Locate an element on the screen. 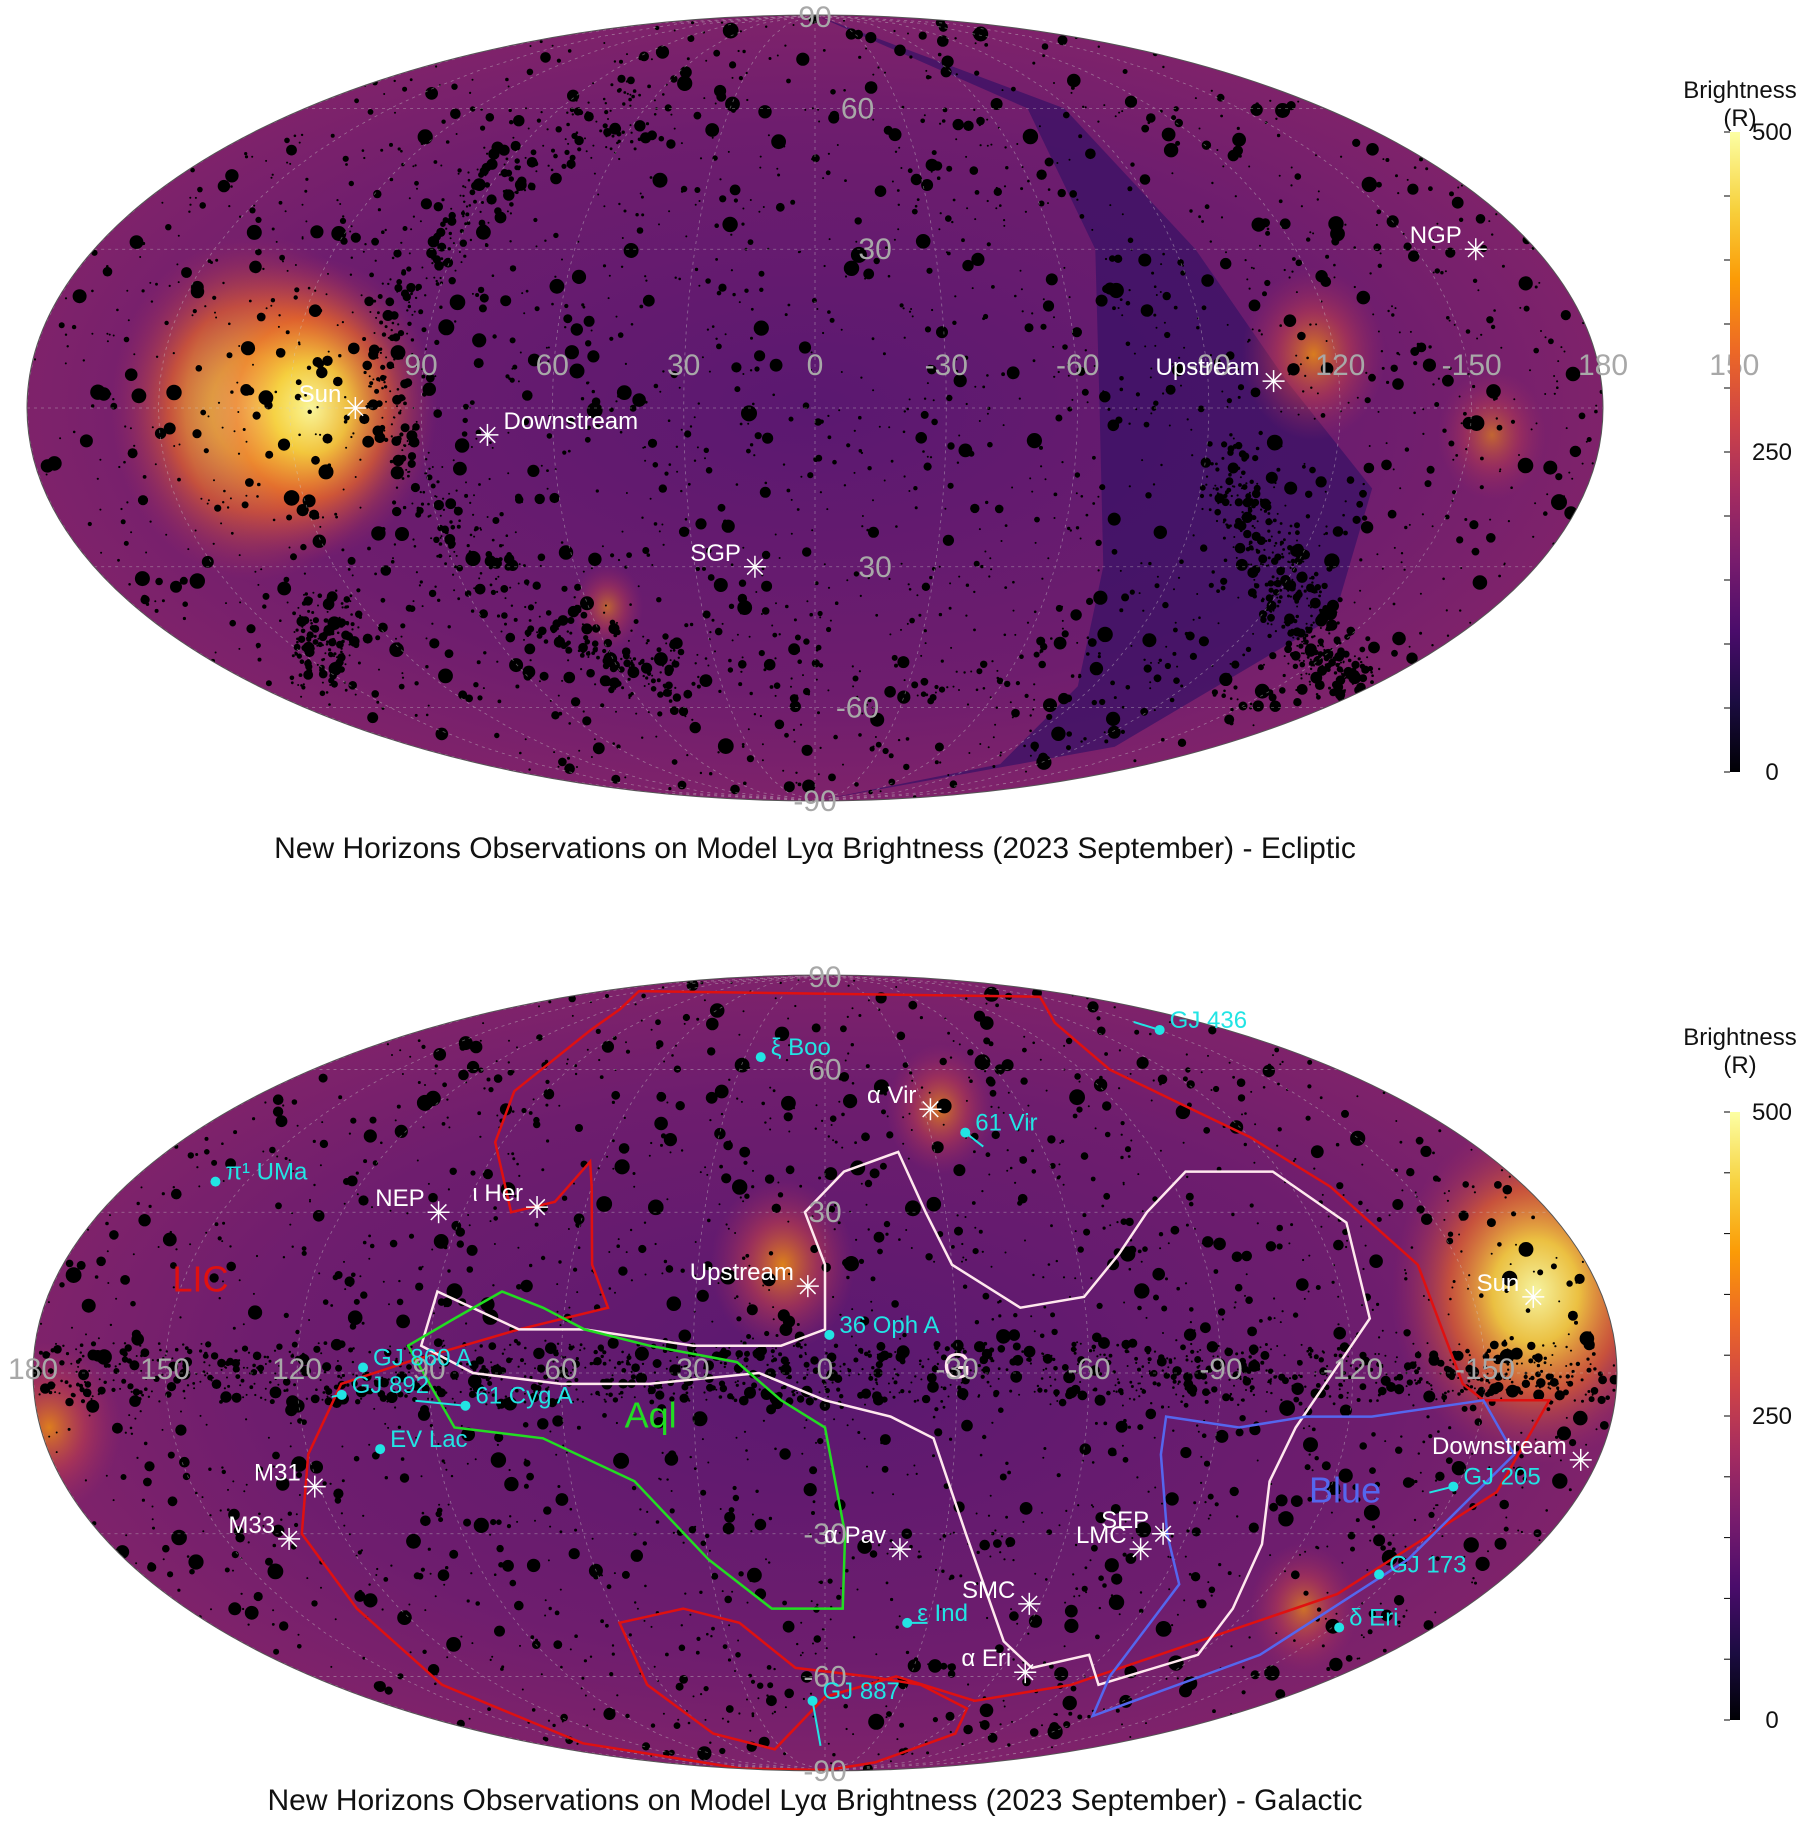  marker-label: SGP is located at coordinates (715, 553).